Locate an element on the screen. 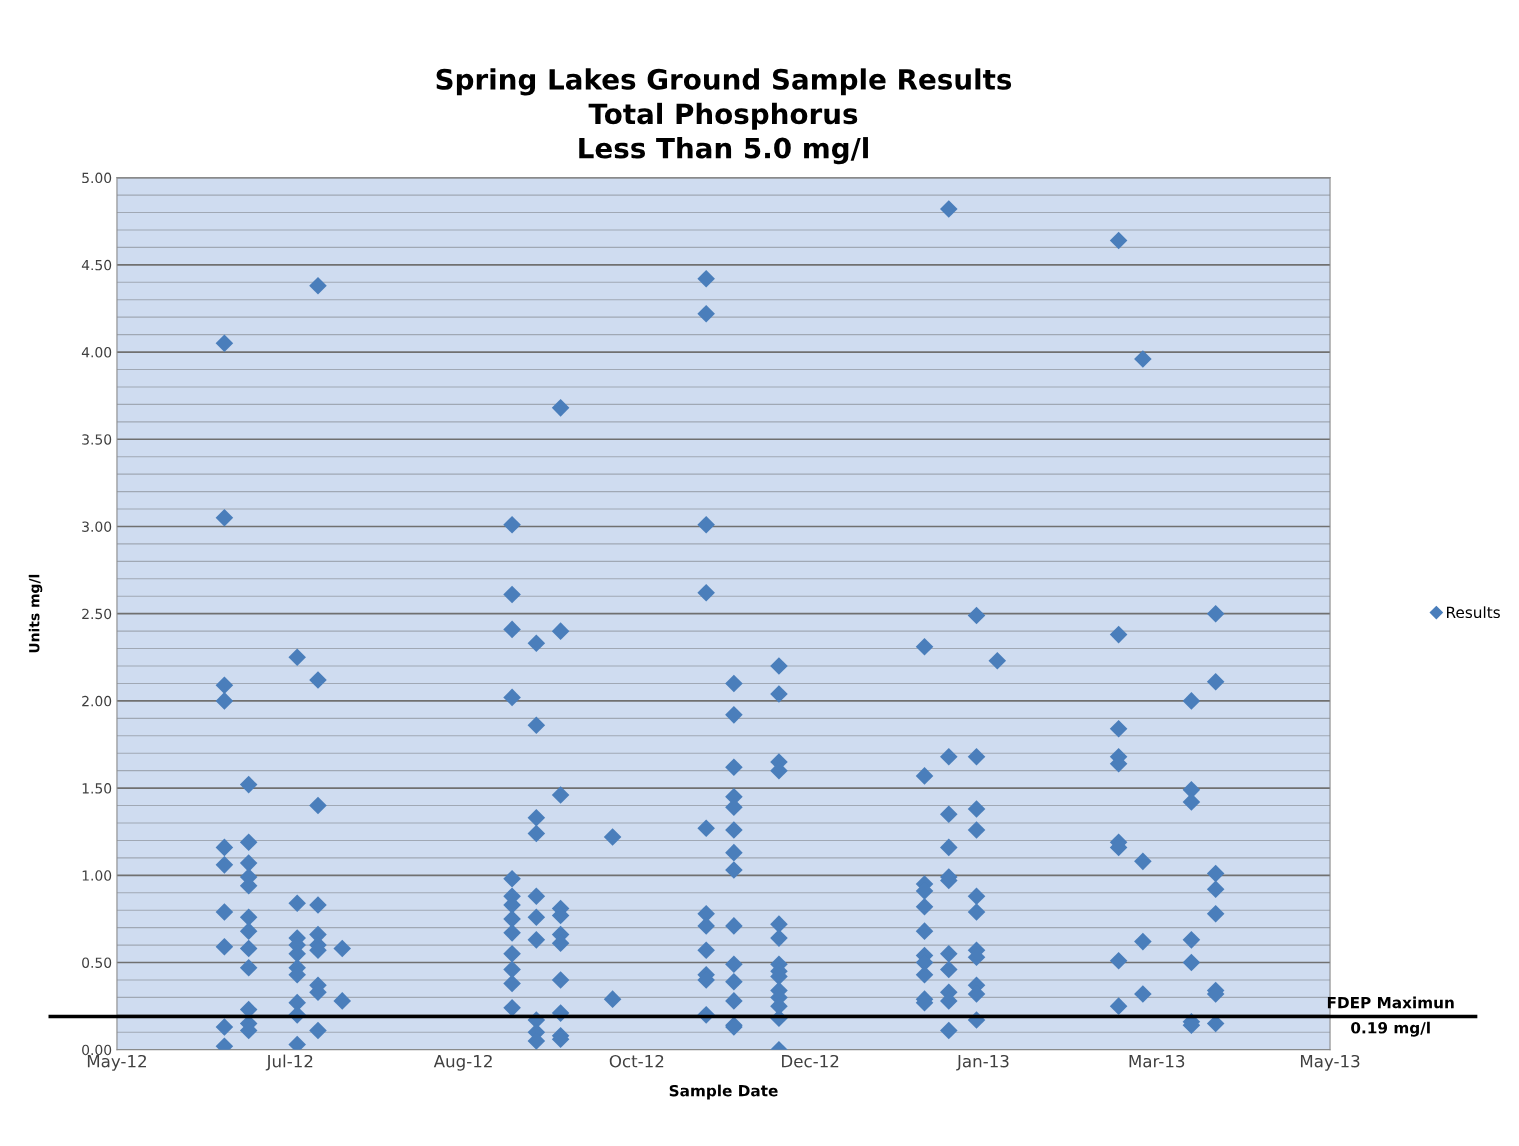 The width and height of the screenshot is (1519, 1146). y-tick-label: 3.50 is located at coordinates (97, 439).